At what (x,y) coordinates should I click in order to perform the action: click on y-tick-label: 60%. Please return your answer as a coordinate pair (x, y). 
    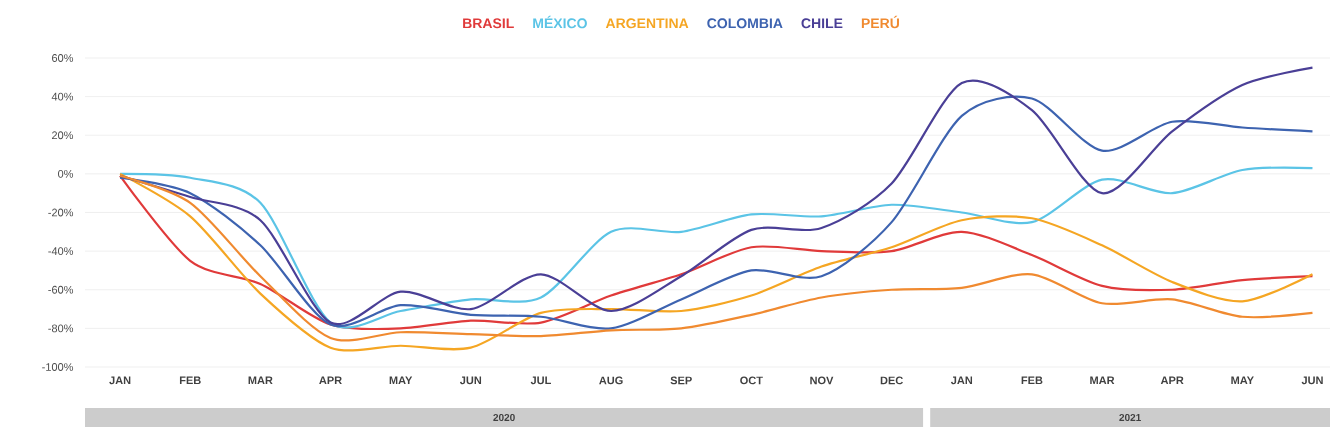
    Looking at the image, I should click on (63, 58).